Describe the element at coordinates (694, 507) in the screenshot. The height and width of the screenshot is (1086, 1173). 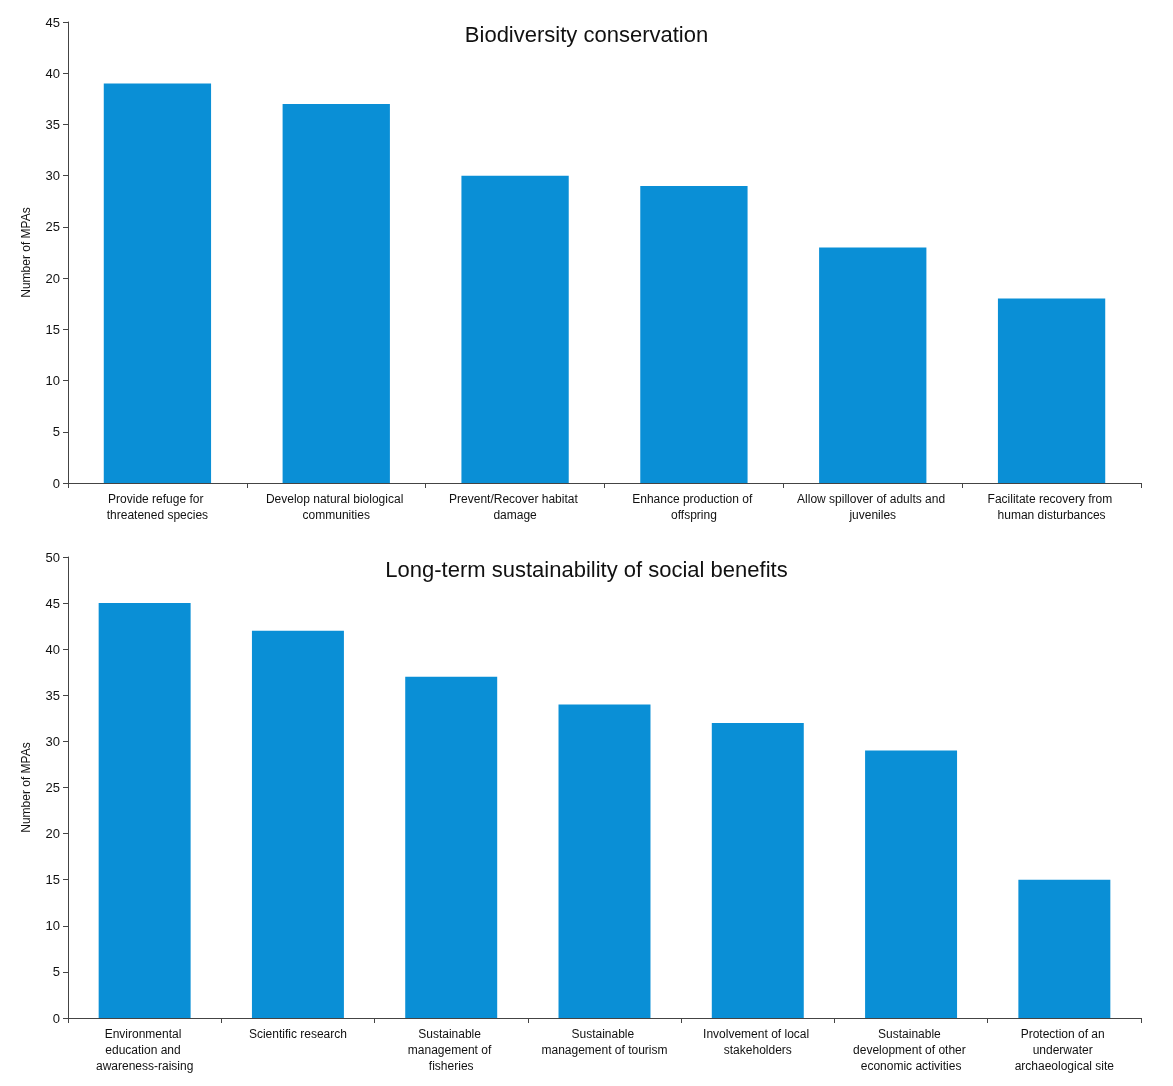
I see `x-tick-label: Enhance production of offspring` at that location.